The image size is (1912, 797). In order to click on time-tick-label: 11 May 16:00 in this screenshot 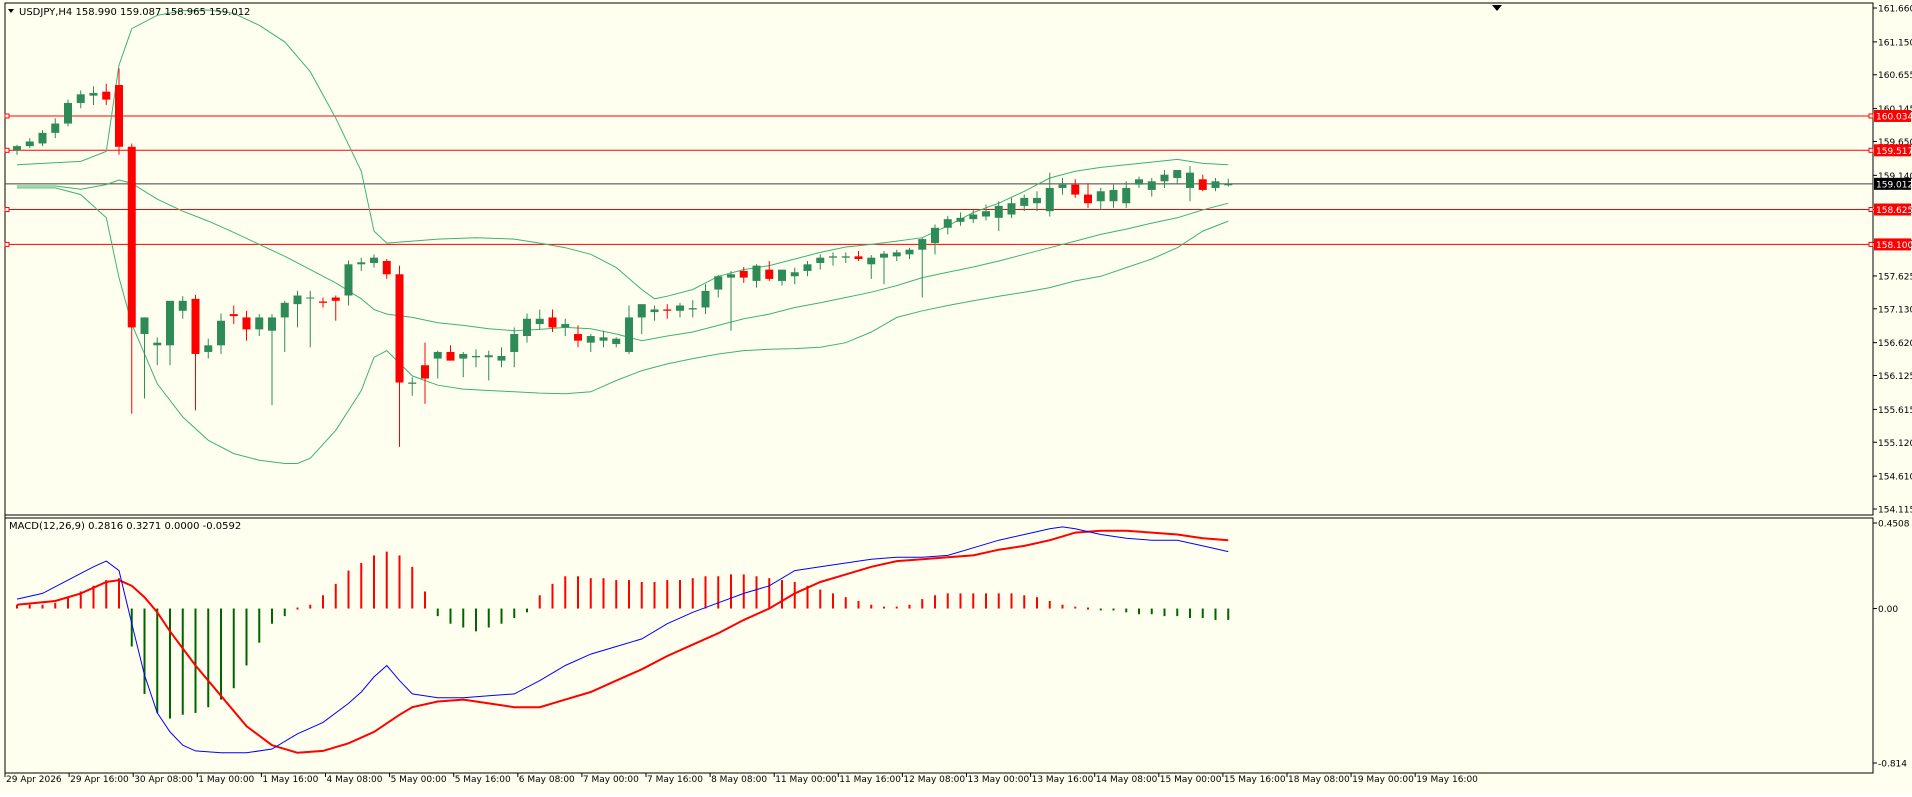, I will do `click(870, 780)`.